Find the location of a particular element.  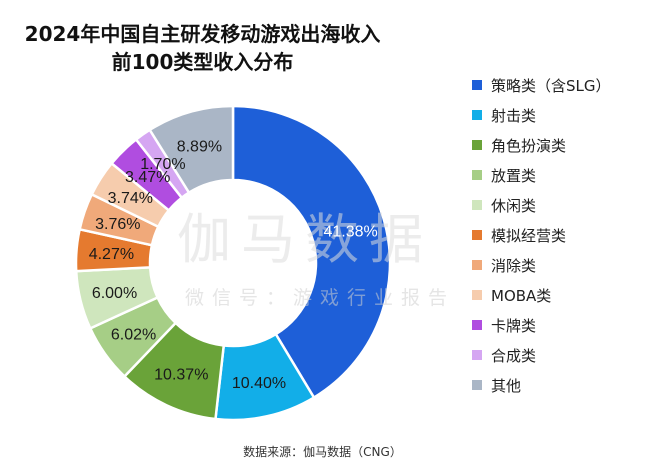

source-note: 数据来源：伽马数据（CNG） is located at coordinates (322, 452).